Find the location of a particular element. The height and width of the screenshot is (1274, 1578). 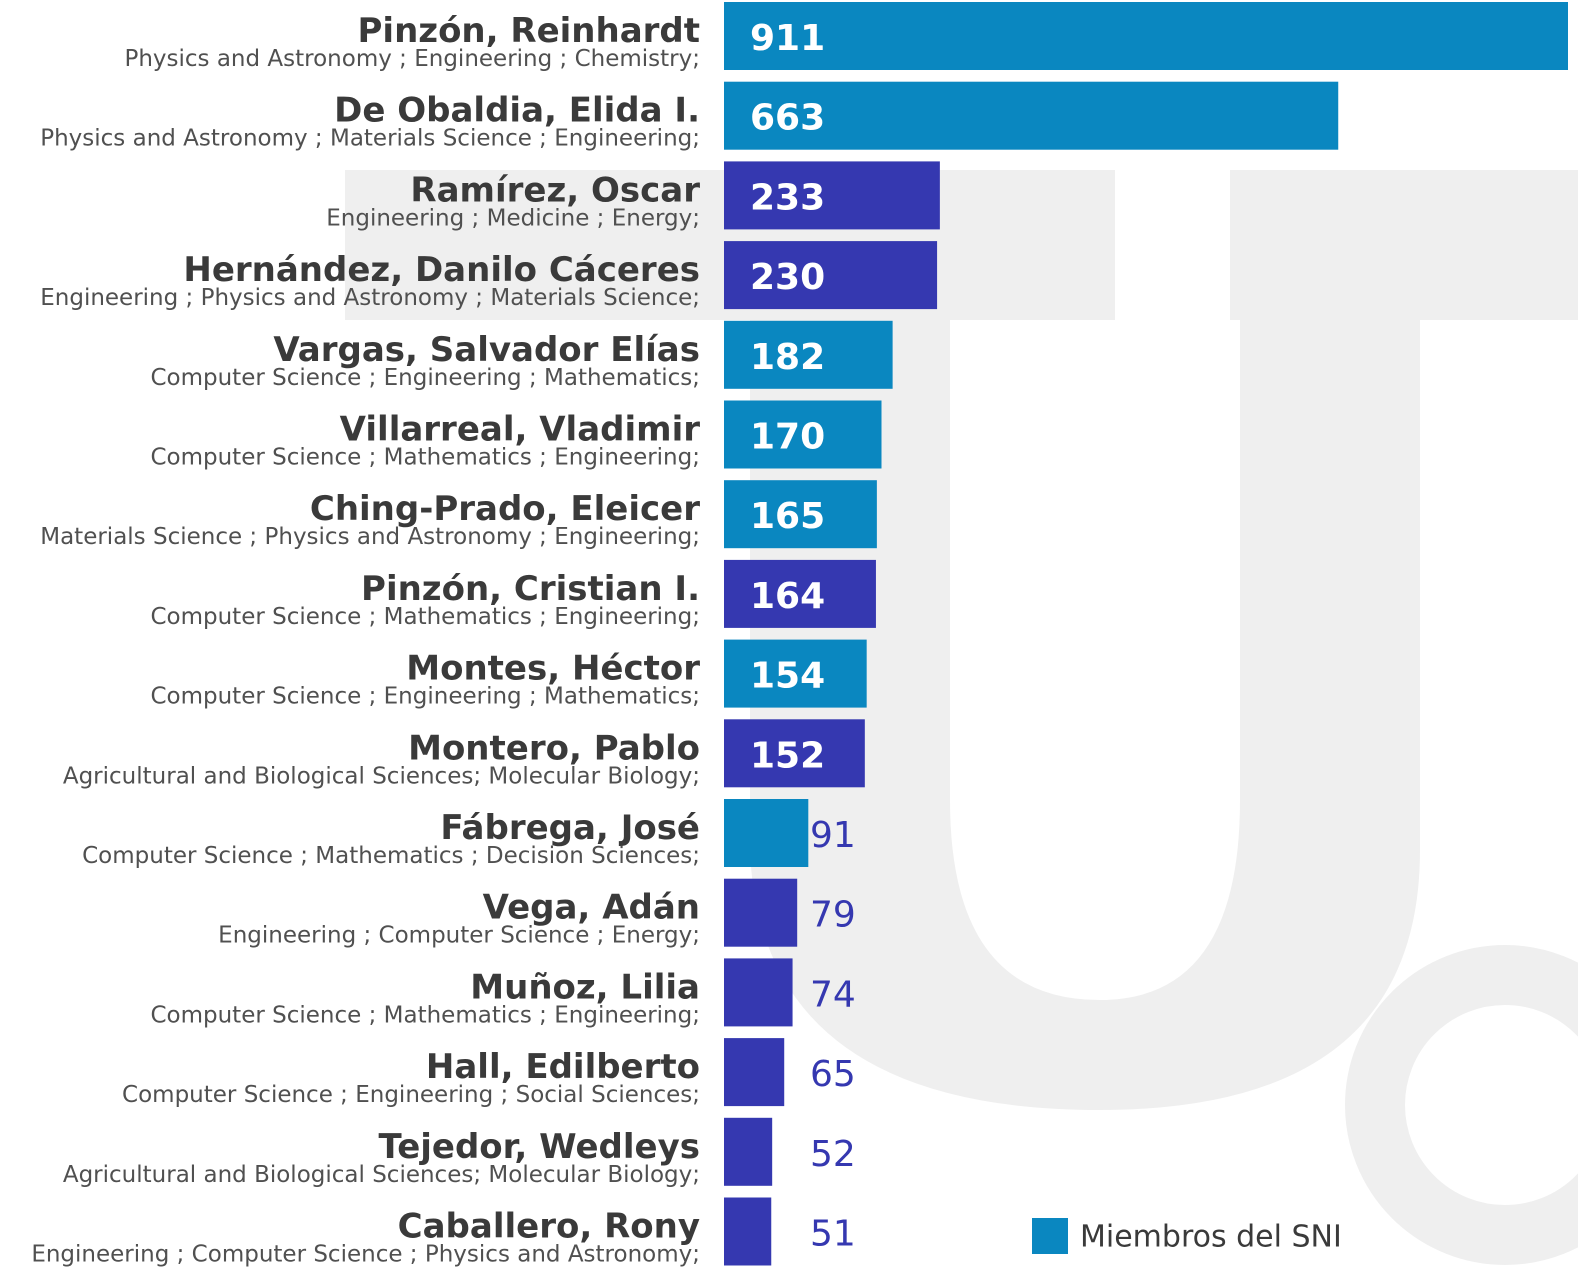

category-label: Montero, Pablo is located at coordinates (554, 748).